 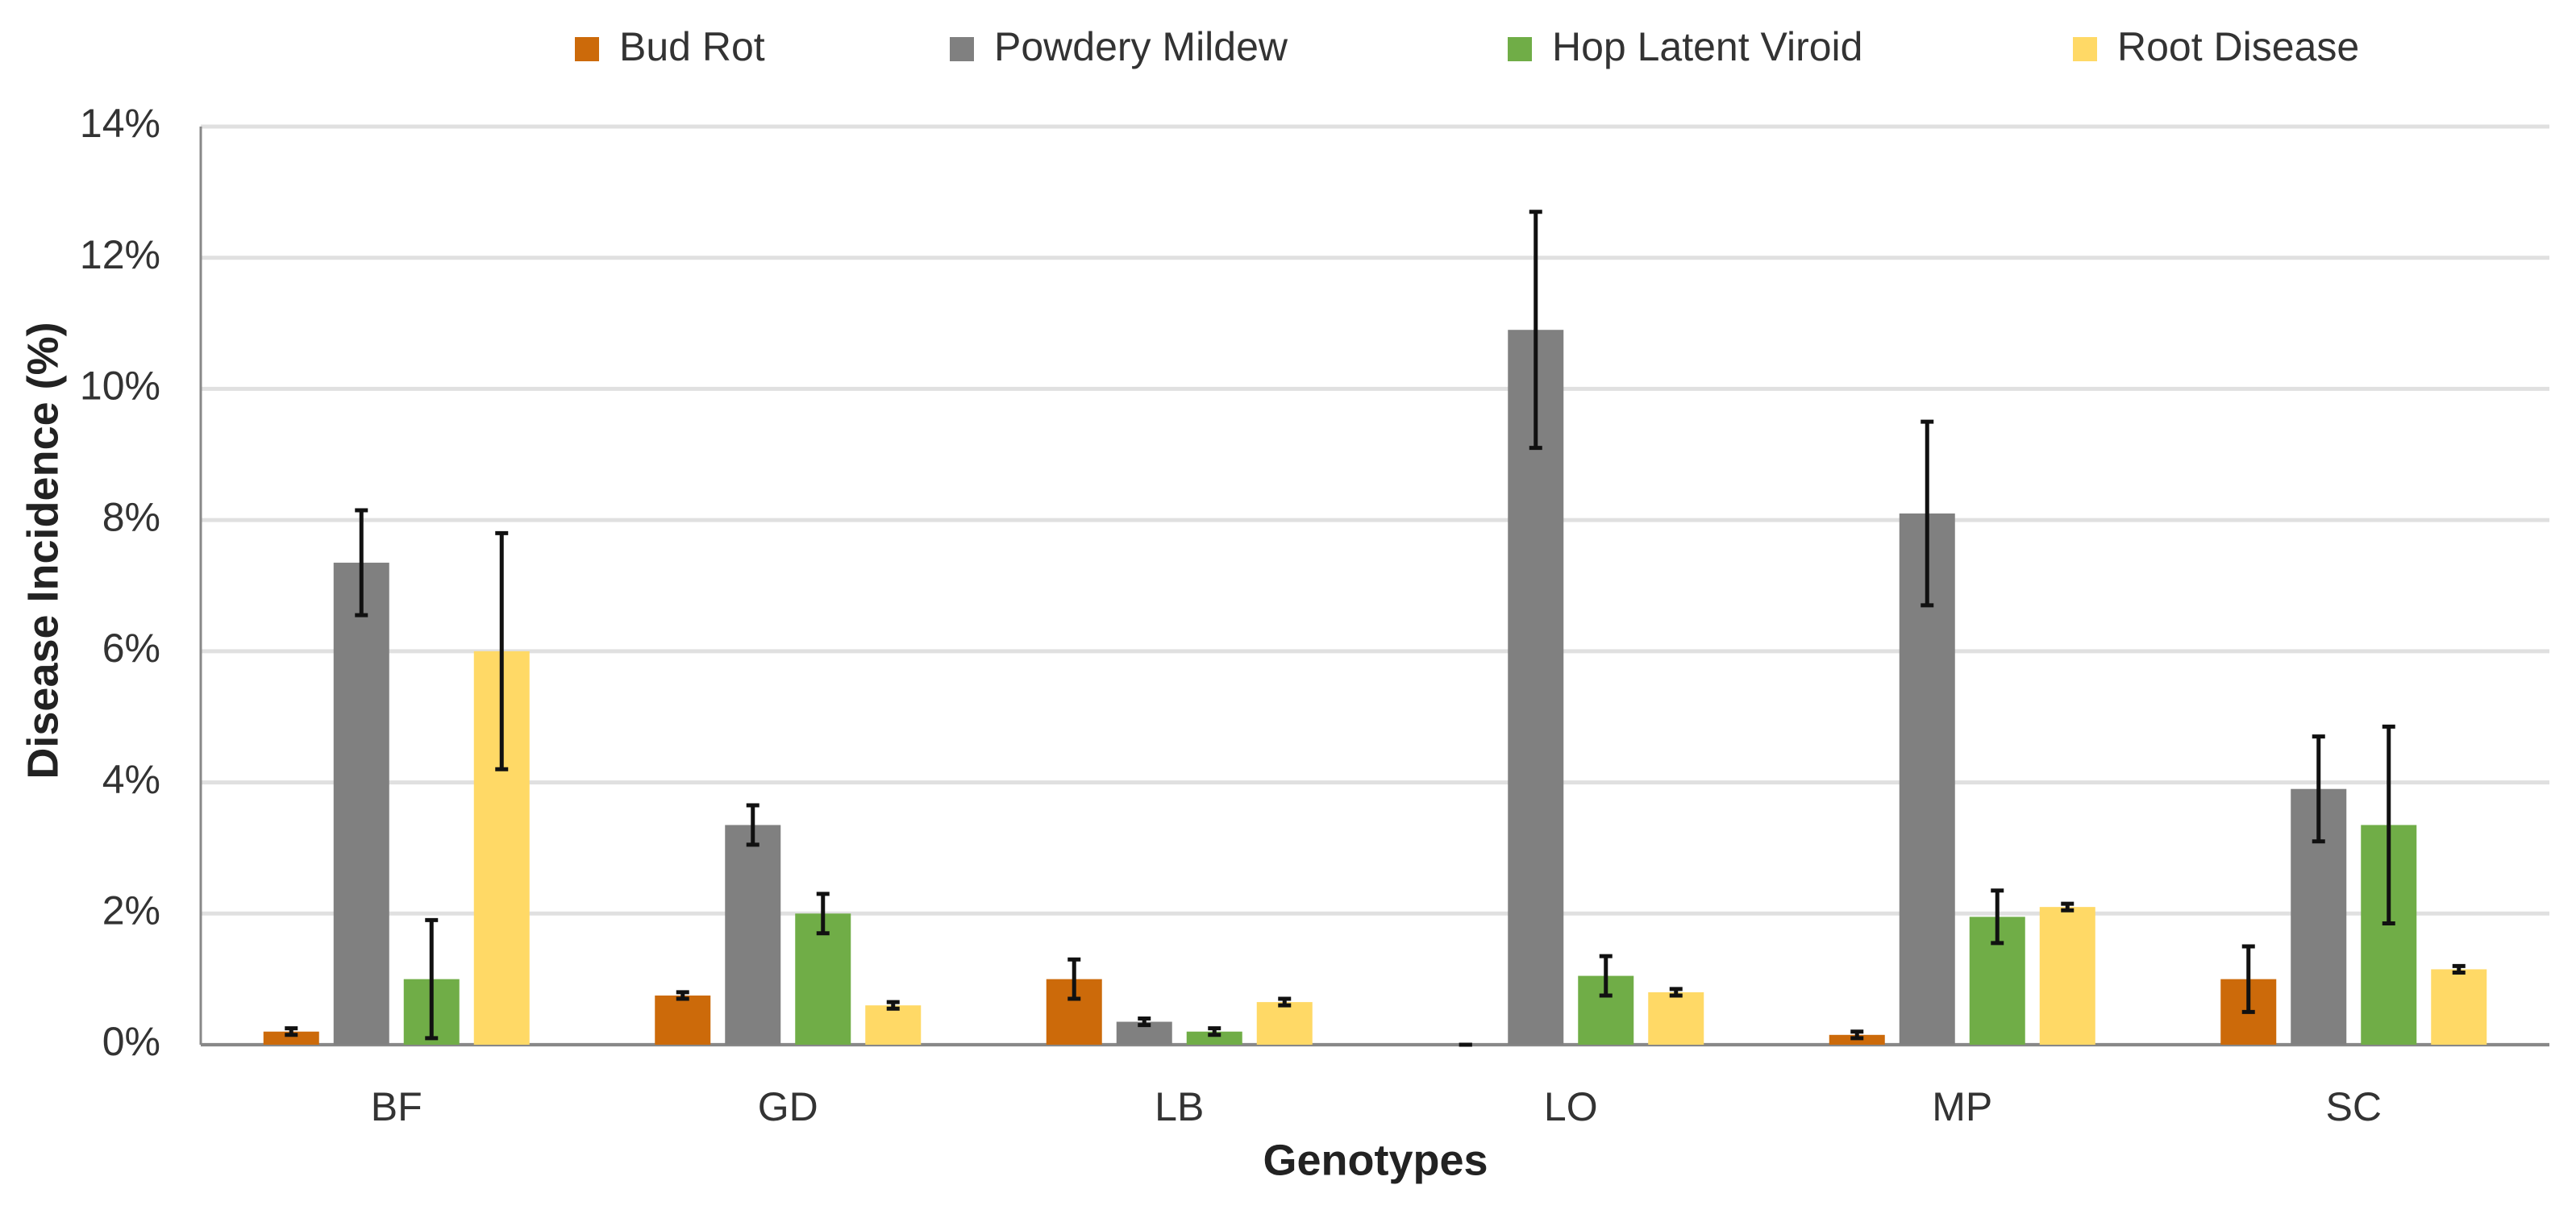 I want to click on y-tick-label: 14%, so click(x=120, y=123).